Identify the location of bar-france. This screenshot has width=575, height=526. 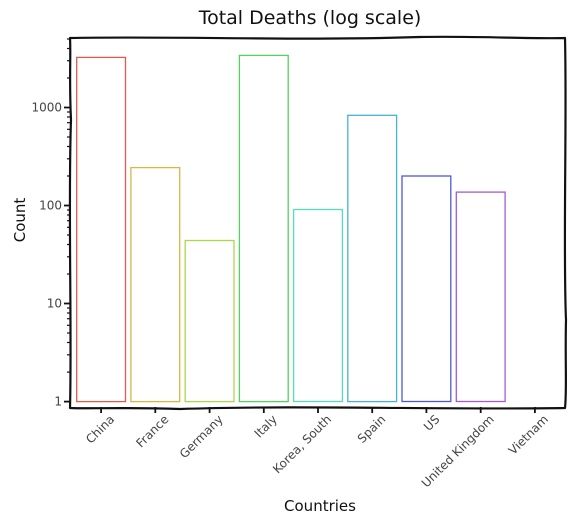
(155, 284).